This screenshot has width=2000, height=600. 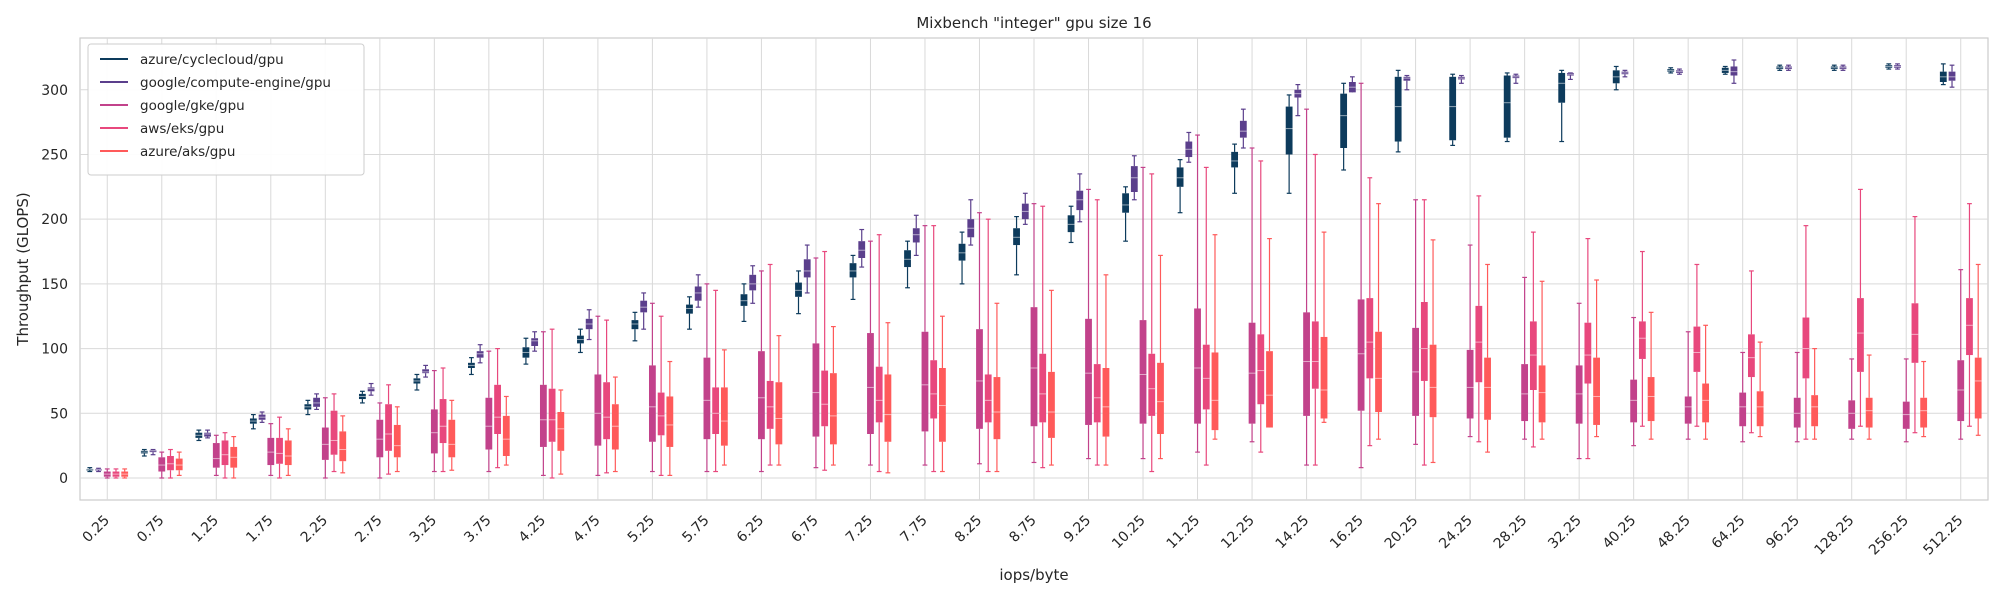 What do you see at coordinates (1674, 532) in the screenshot?
I see `x-tick-label: 48.25` at bounding box center [1674, 532].